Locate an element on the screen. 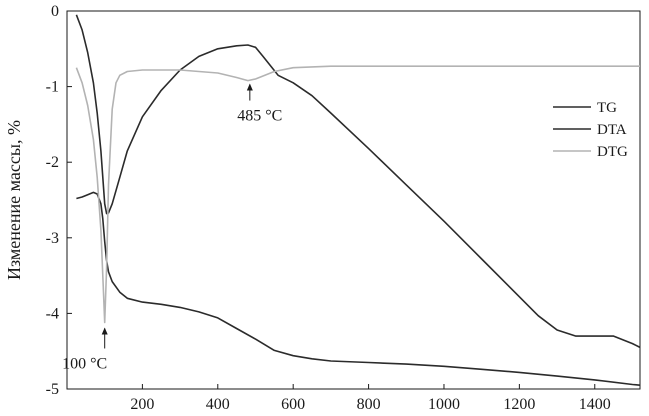 This screenshot has width=649, height=416. legend: TG DTA DTG is located at coordinates (590, 130).